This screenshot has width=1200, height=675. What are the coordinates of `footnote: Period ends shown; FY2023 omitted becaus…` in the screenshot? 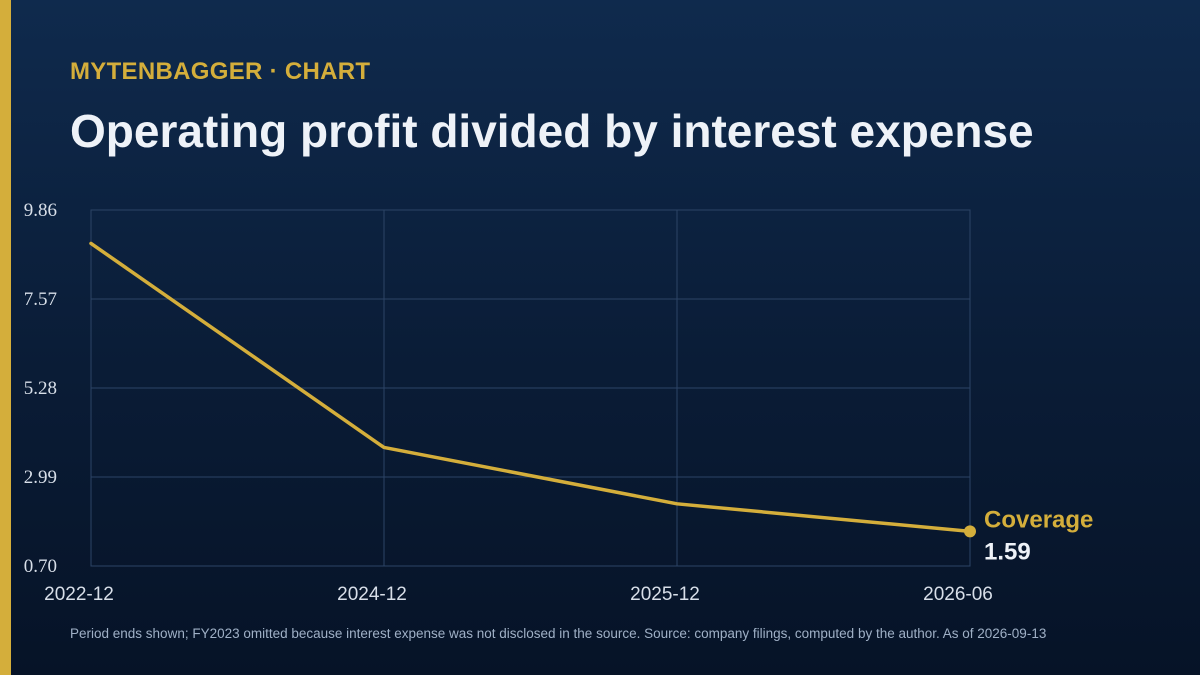 It's located at (558, 633).